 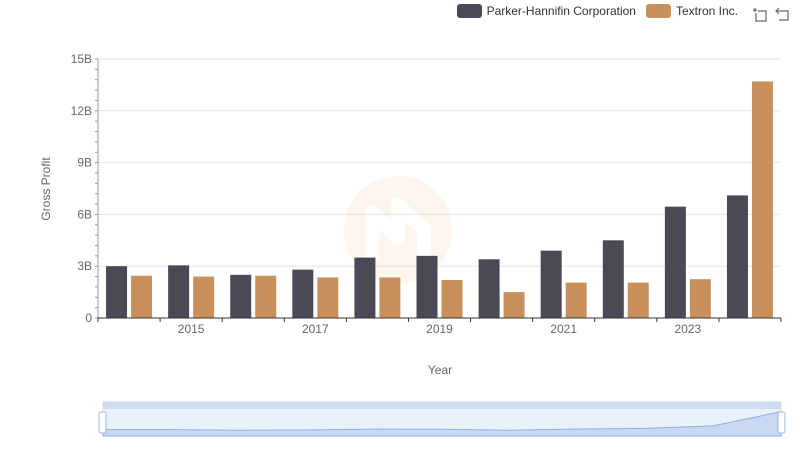 What do you see at coordinates (781, 422) in the screenshot?
I see `data-zoom-right-handle` at bounding box center [781, 422].